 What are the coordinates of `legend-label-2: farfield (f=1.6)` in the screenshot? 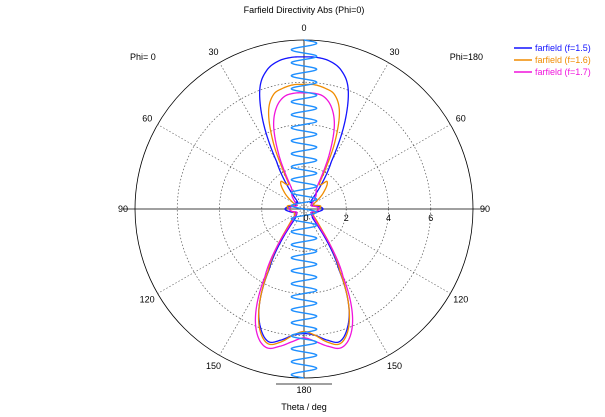 It's located at (563, 60).